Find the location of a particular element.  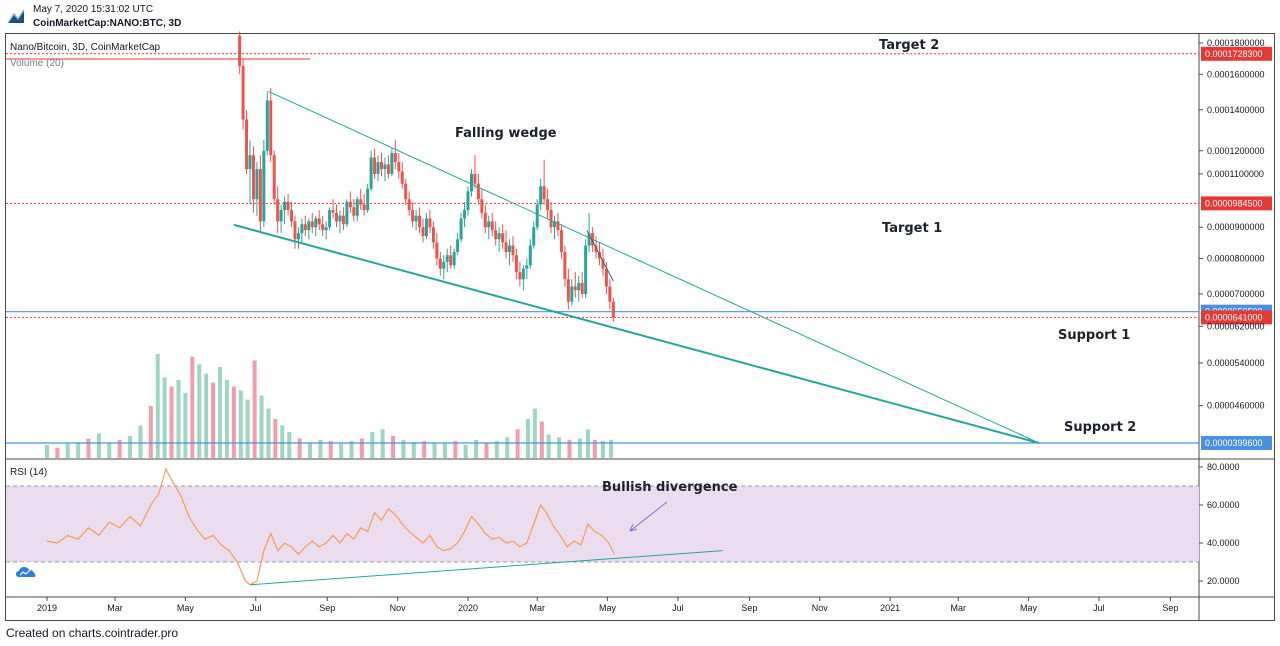

level-label: Support 1 is located at coordinates (1094, 335).